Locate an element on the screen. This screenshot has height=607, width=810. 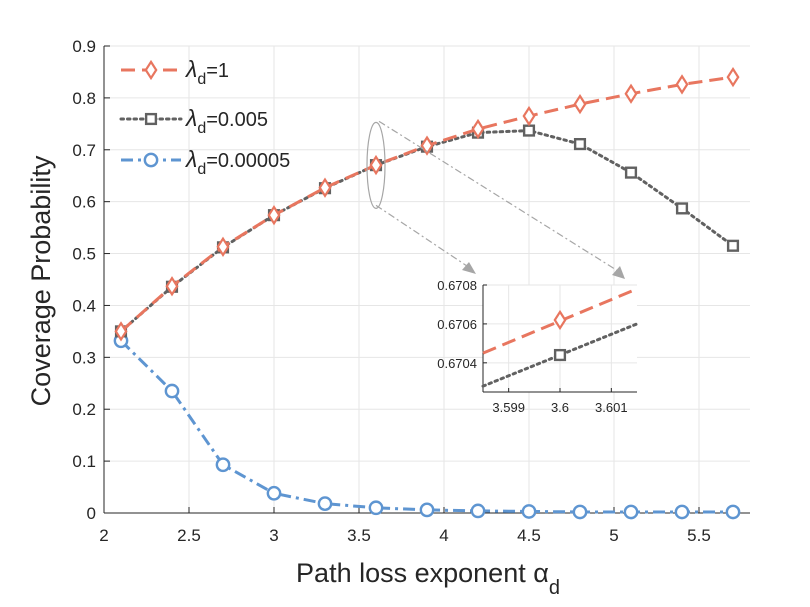
x-tick-label: 3.5 is located at coordinates (359, 535).